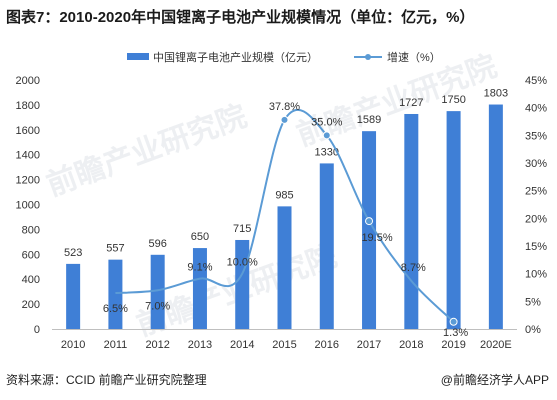  I want to click on bar-value-label: 1727, so click(411, 103).